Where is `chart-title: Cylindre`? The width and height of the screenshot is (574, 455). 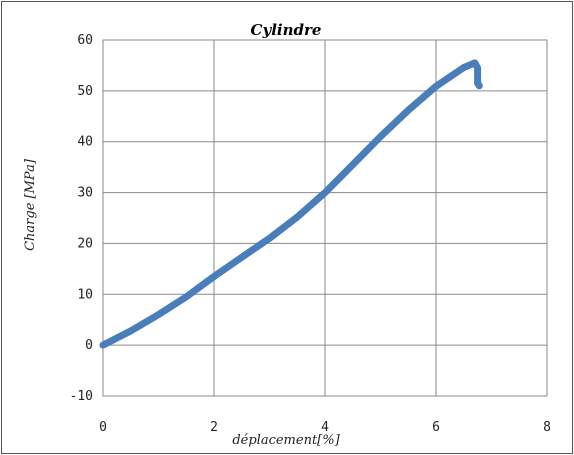 chart-title: Cylindre is located at coordinates (286, 30).